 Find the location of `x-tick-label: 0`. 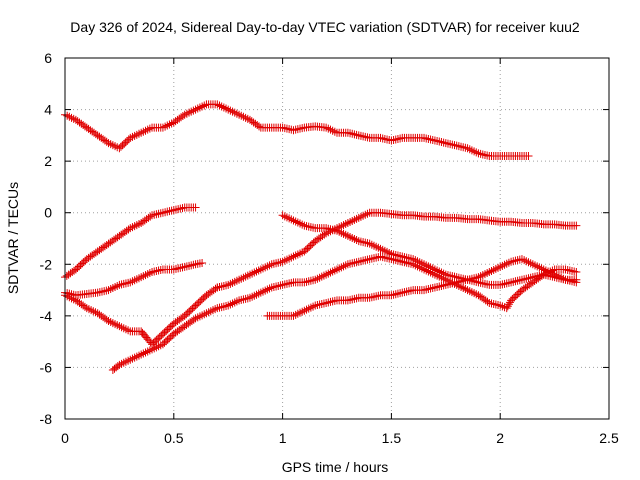

x-tick-label: 0 is located at coordinates (65, 438).